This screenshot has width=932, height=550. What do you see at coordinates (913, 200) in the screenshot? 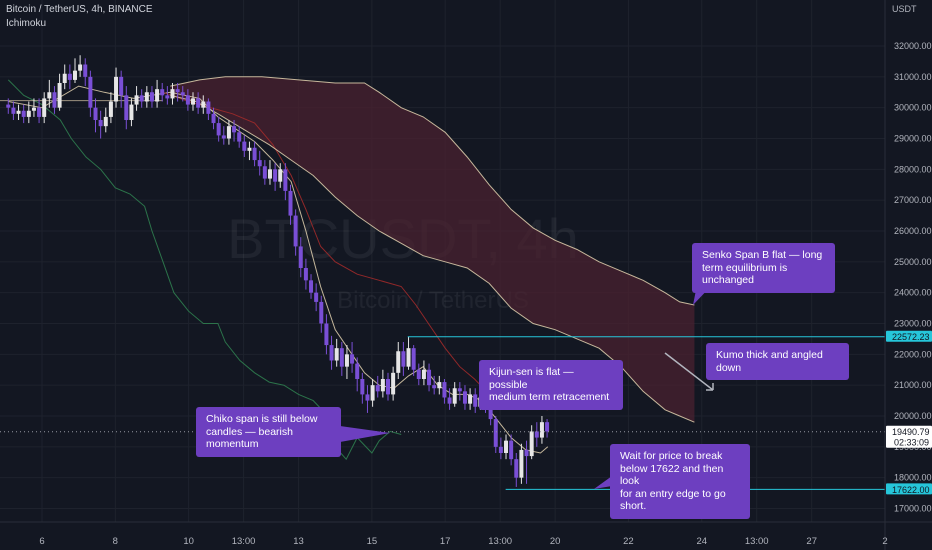
I see `y-tick-label: 27000.00` at bounding box center [913, 200].